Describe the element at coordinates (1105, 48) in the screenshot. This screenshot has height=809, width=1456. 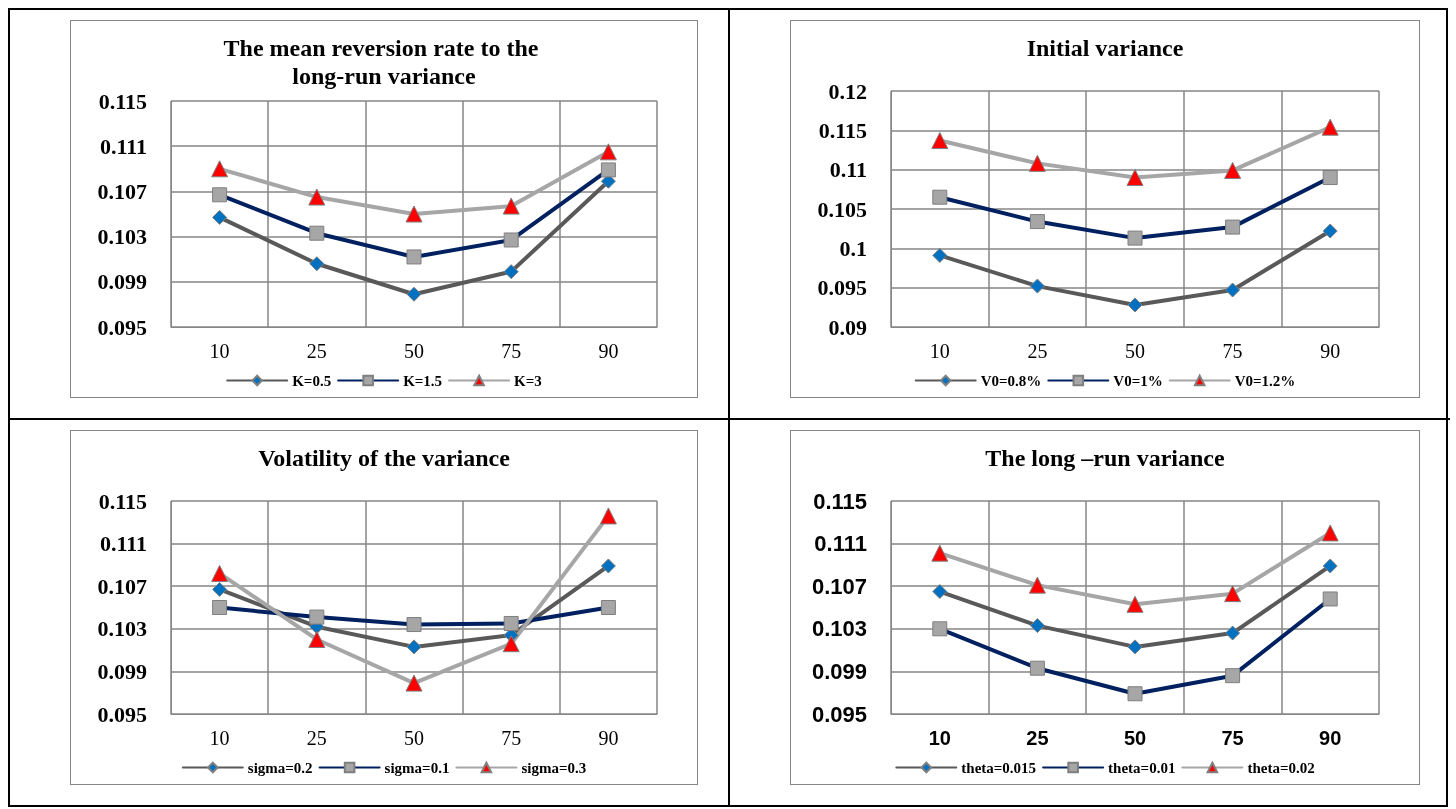
I see `chart-title: Initial variance` at that location.